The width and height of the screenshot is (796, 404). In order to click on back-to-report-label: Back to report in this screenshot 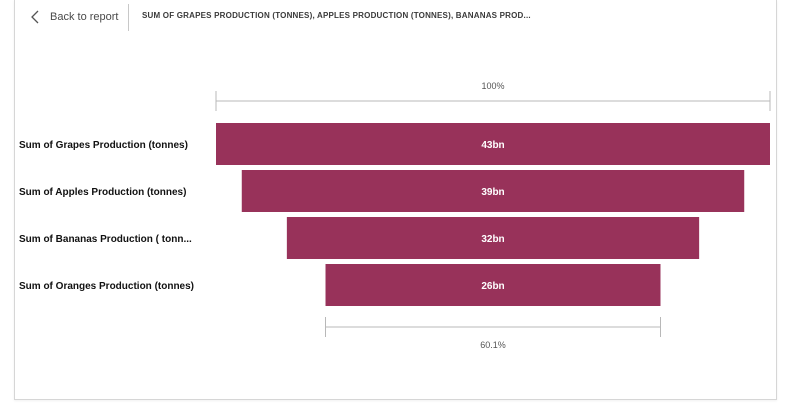, I will do `click(84, 17)`.